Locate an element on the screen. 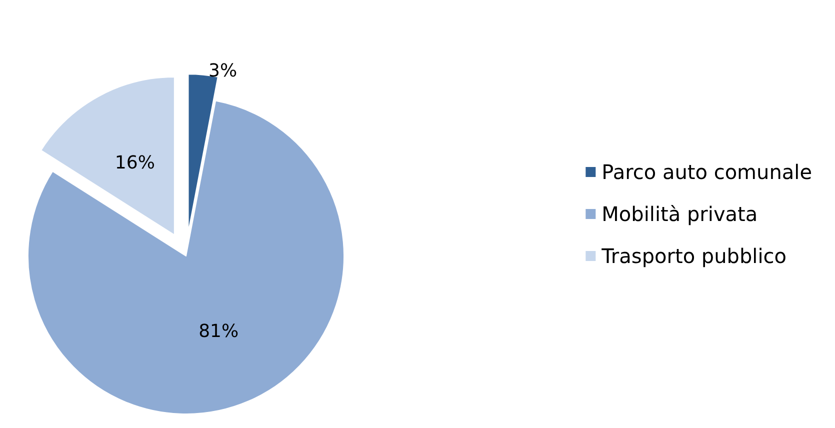  legend-label: Trasporto pubblico is located at coordinates (693, 256).